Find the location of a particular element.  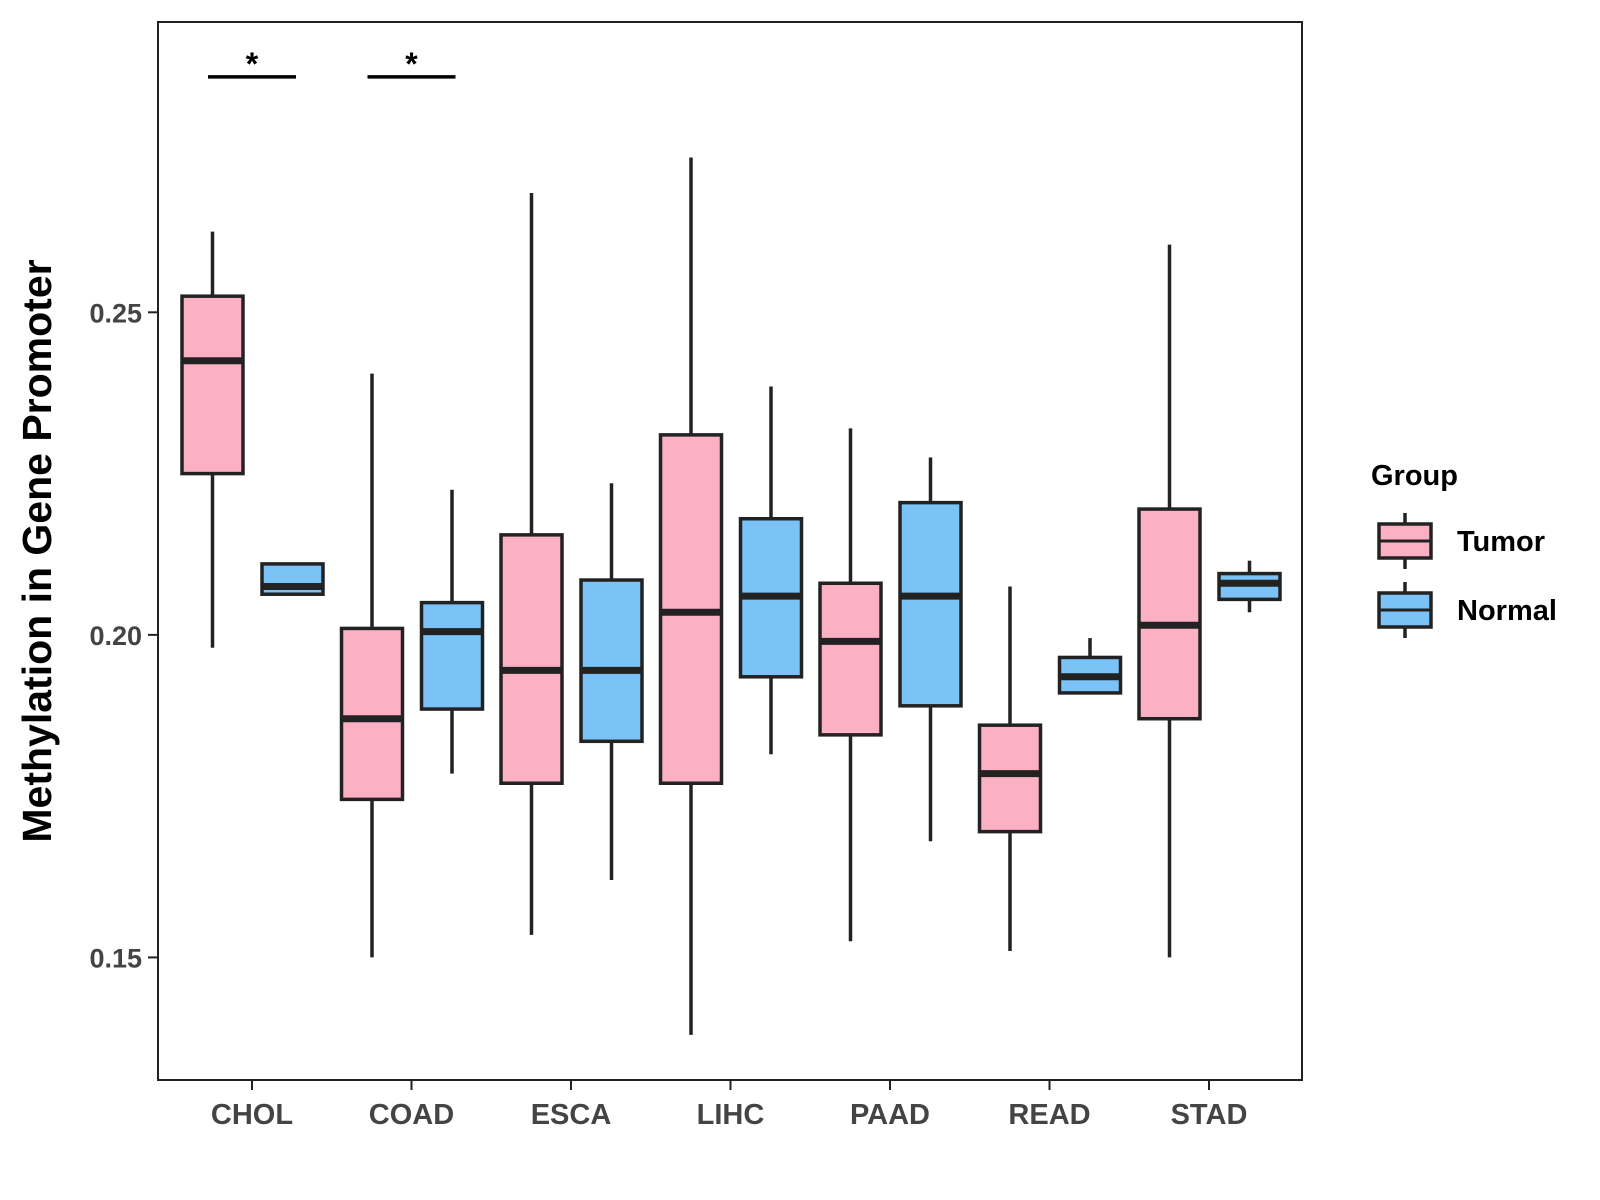

y-axis: 0.15 0.20 0.25 is located at coordinates (123, 635).